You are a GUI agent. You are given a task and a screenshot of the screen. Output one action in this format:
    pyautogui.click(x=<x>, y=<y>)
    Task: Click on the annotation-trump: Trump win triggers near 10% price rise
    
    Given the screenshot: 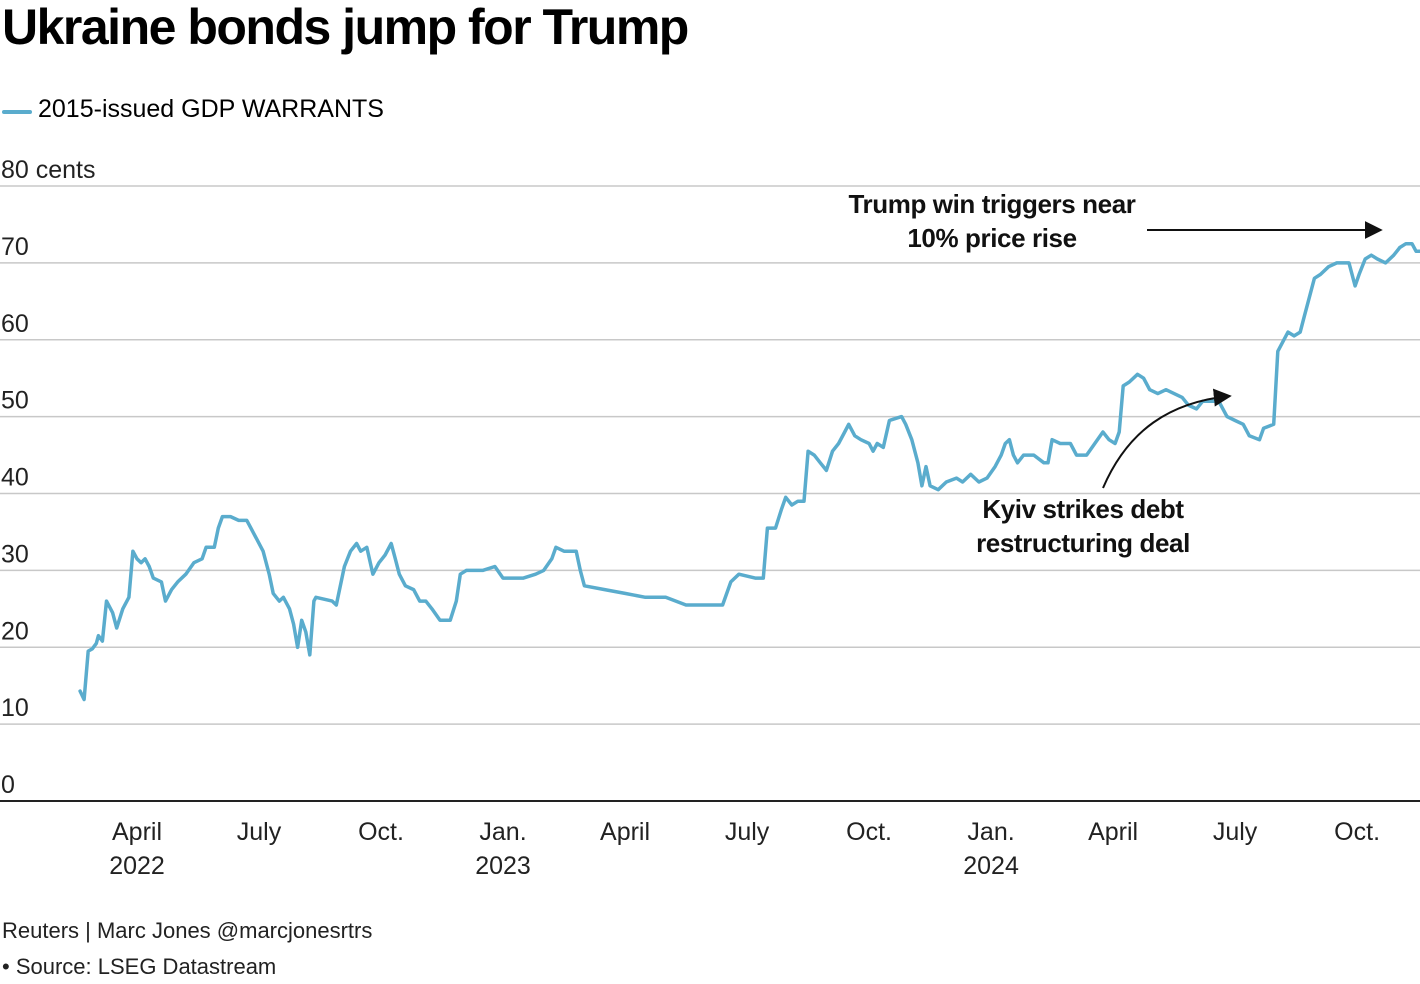 What is the action you would take?
    pyautogui.click(x=1116, y=221)
    